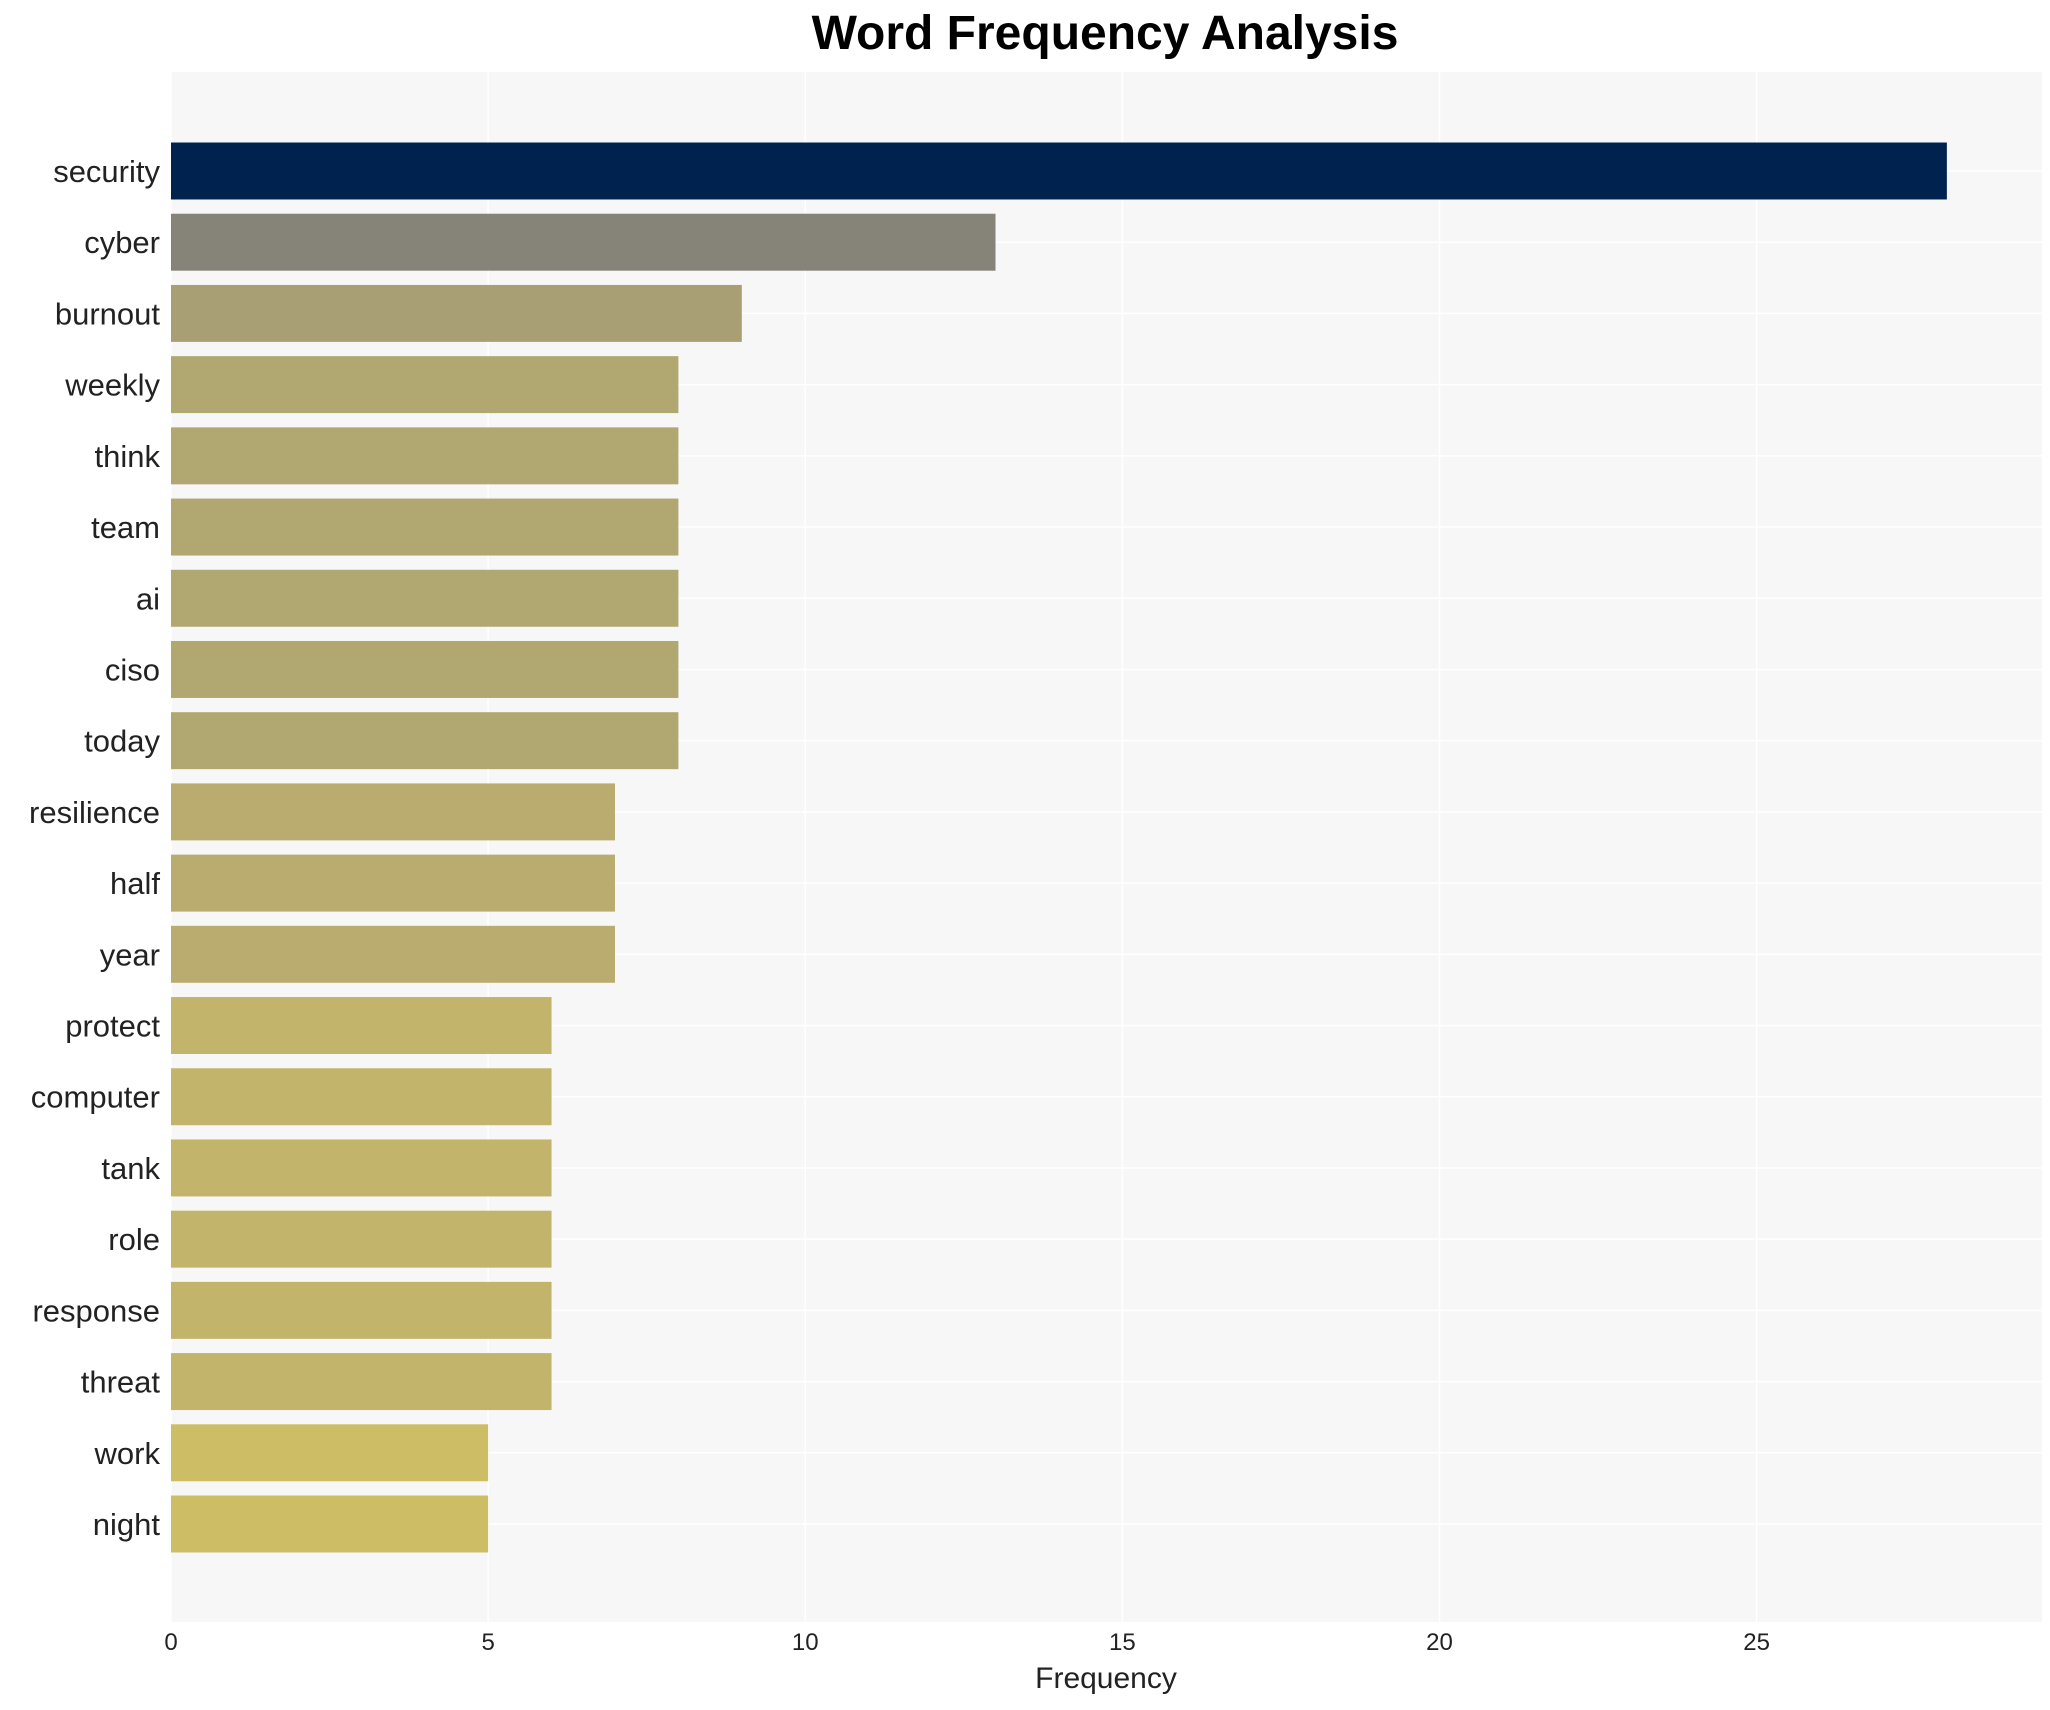 The width and height of the screenshot is (2050, 1710). What do you see at coordinates (393, 954) in the screenshot?
I see `bar-year` at bounding box center [393, 954].